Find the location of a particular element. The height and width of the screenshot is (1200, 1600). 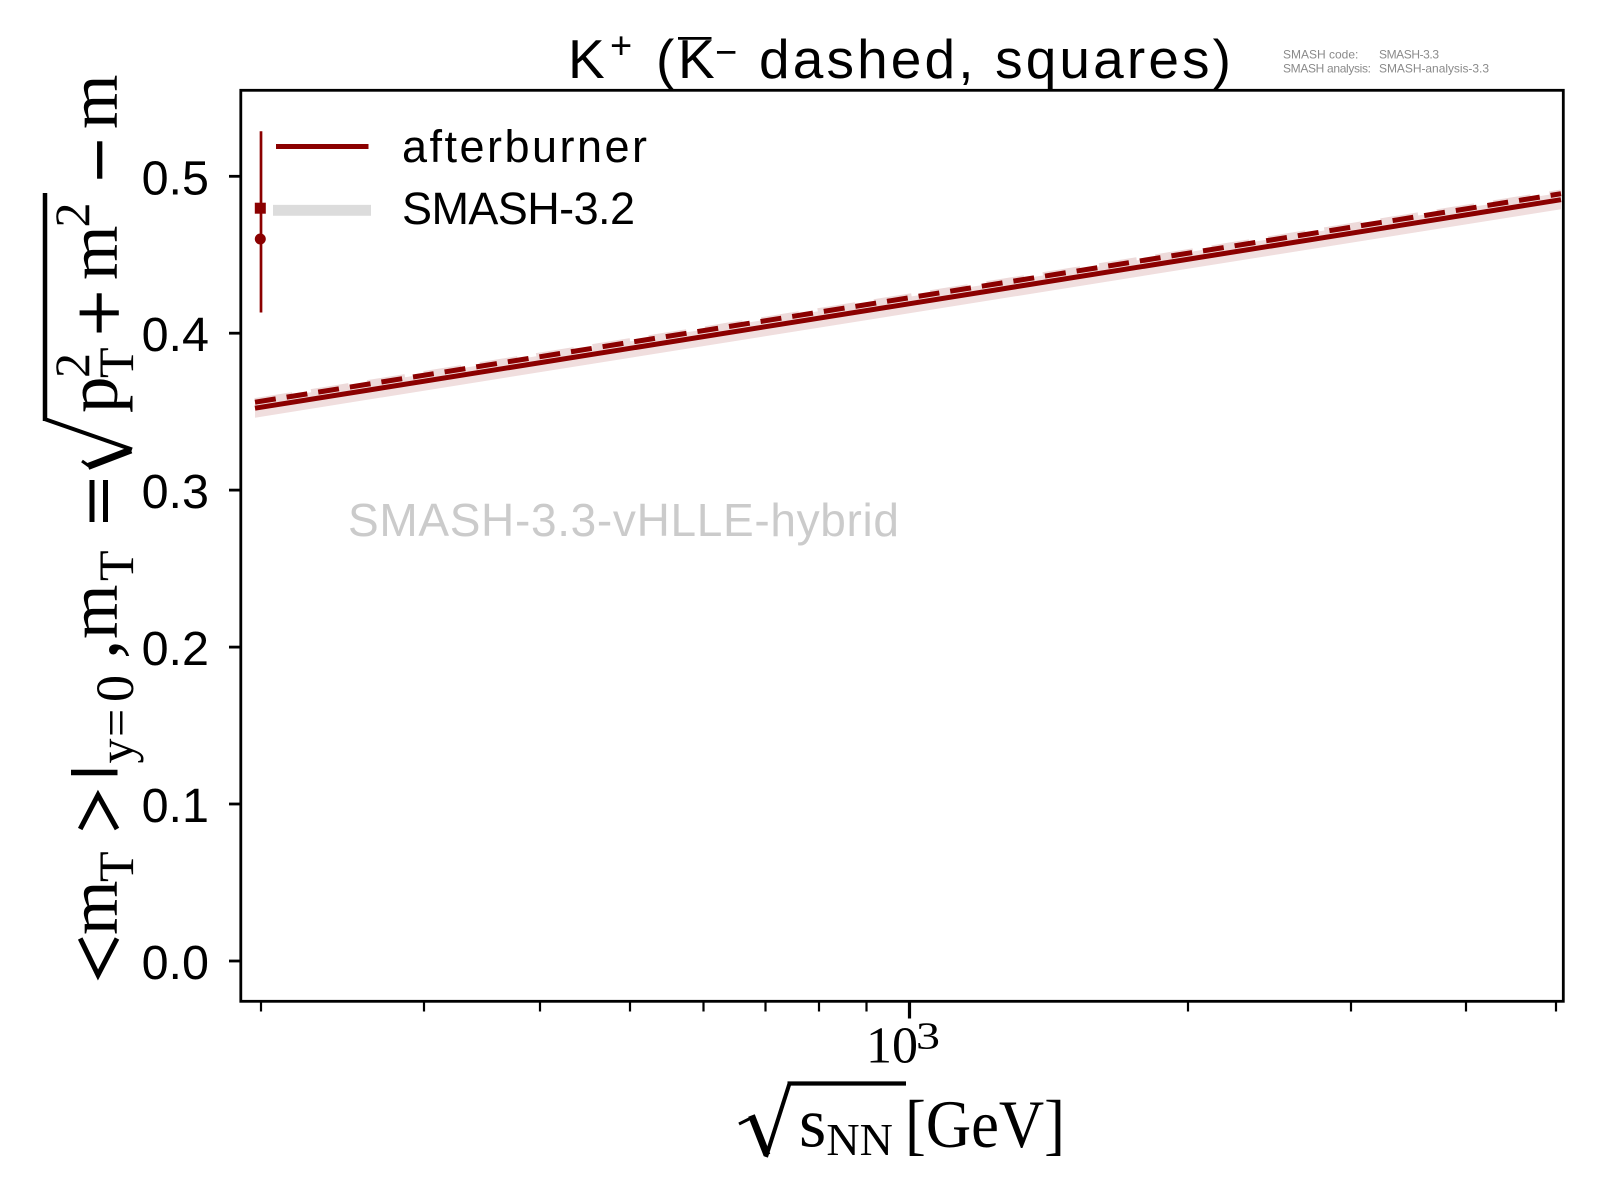

svg-text: 10 is located at coordinates (892, 1046).